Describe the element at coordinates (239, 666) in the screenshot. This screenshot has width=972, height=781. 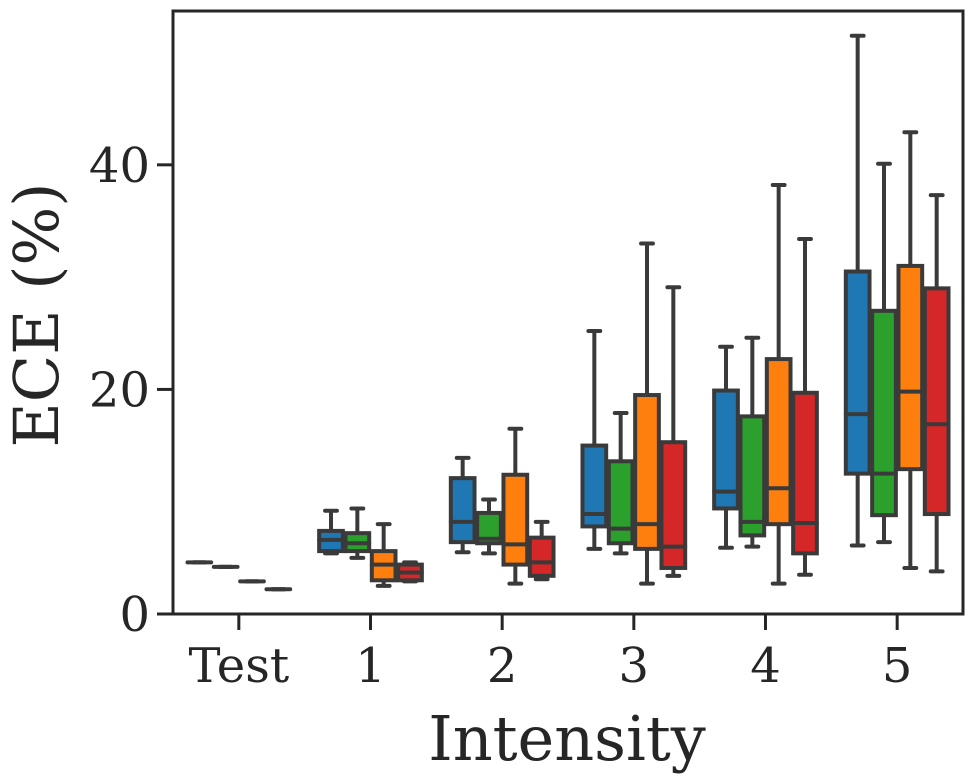
I see `x-tick-label-Test: Test` at that location.